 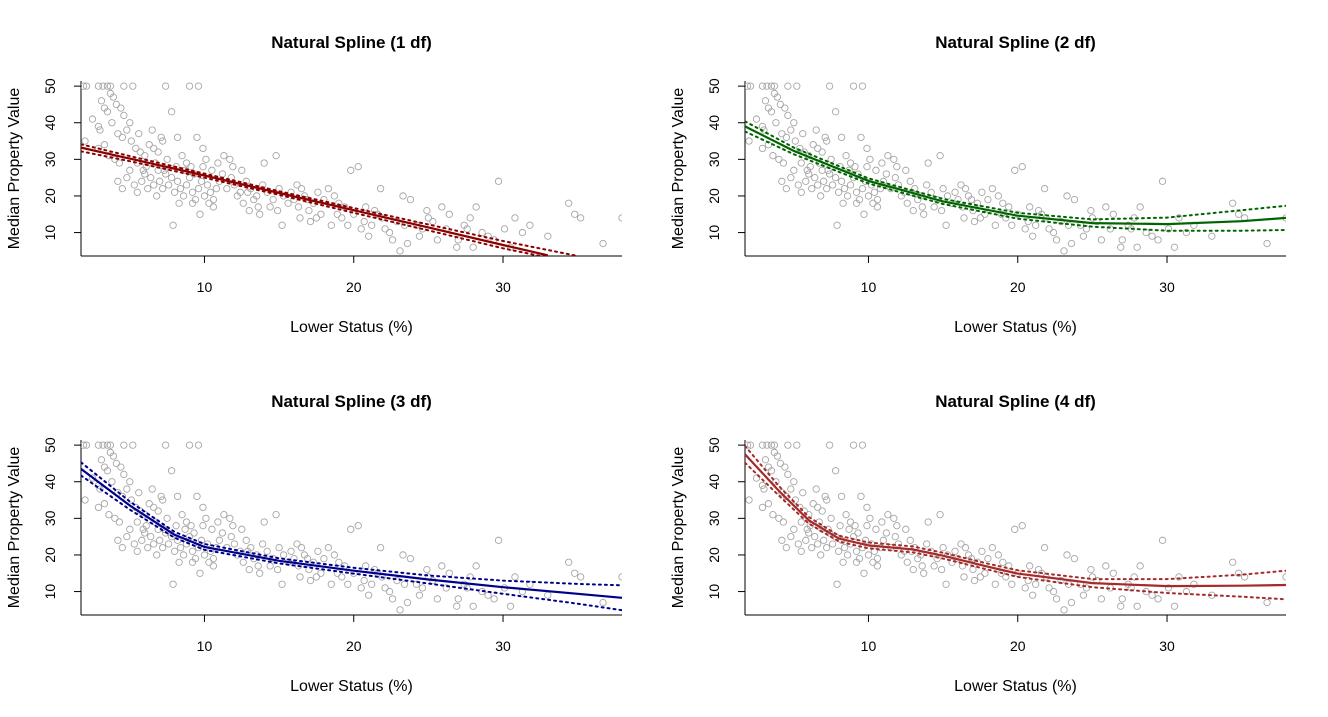 What do you see at coordinates (869, 287) in the screenshot?
I see `x-tick-label: 10` at bounding box center [869, 287].